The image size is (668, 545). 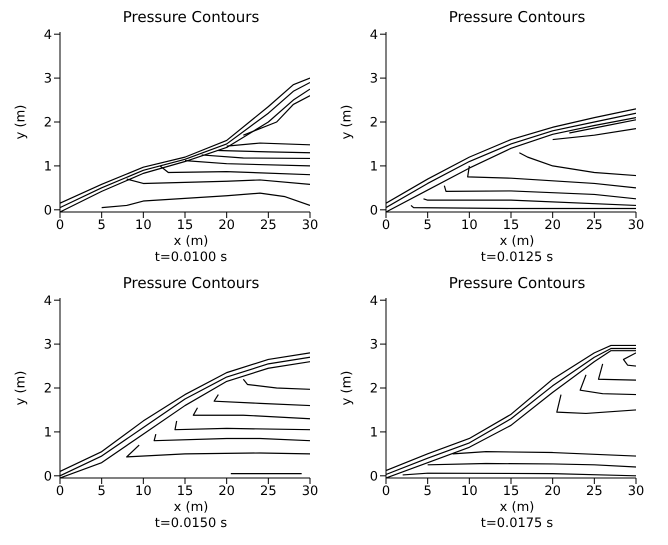 What do you see at coordinates (517, 258) in the screenshot?
I see `text: t=0.0125 s` at bounding box center [517, 258].